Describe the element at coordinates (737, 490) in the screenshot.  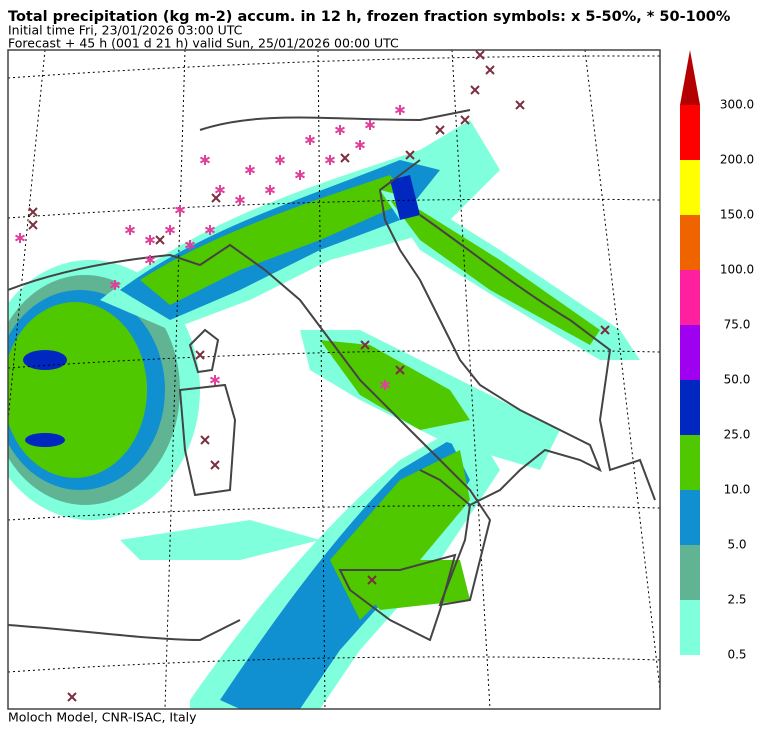
I see `colorbar-label: 10.0` at that location.